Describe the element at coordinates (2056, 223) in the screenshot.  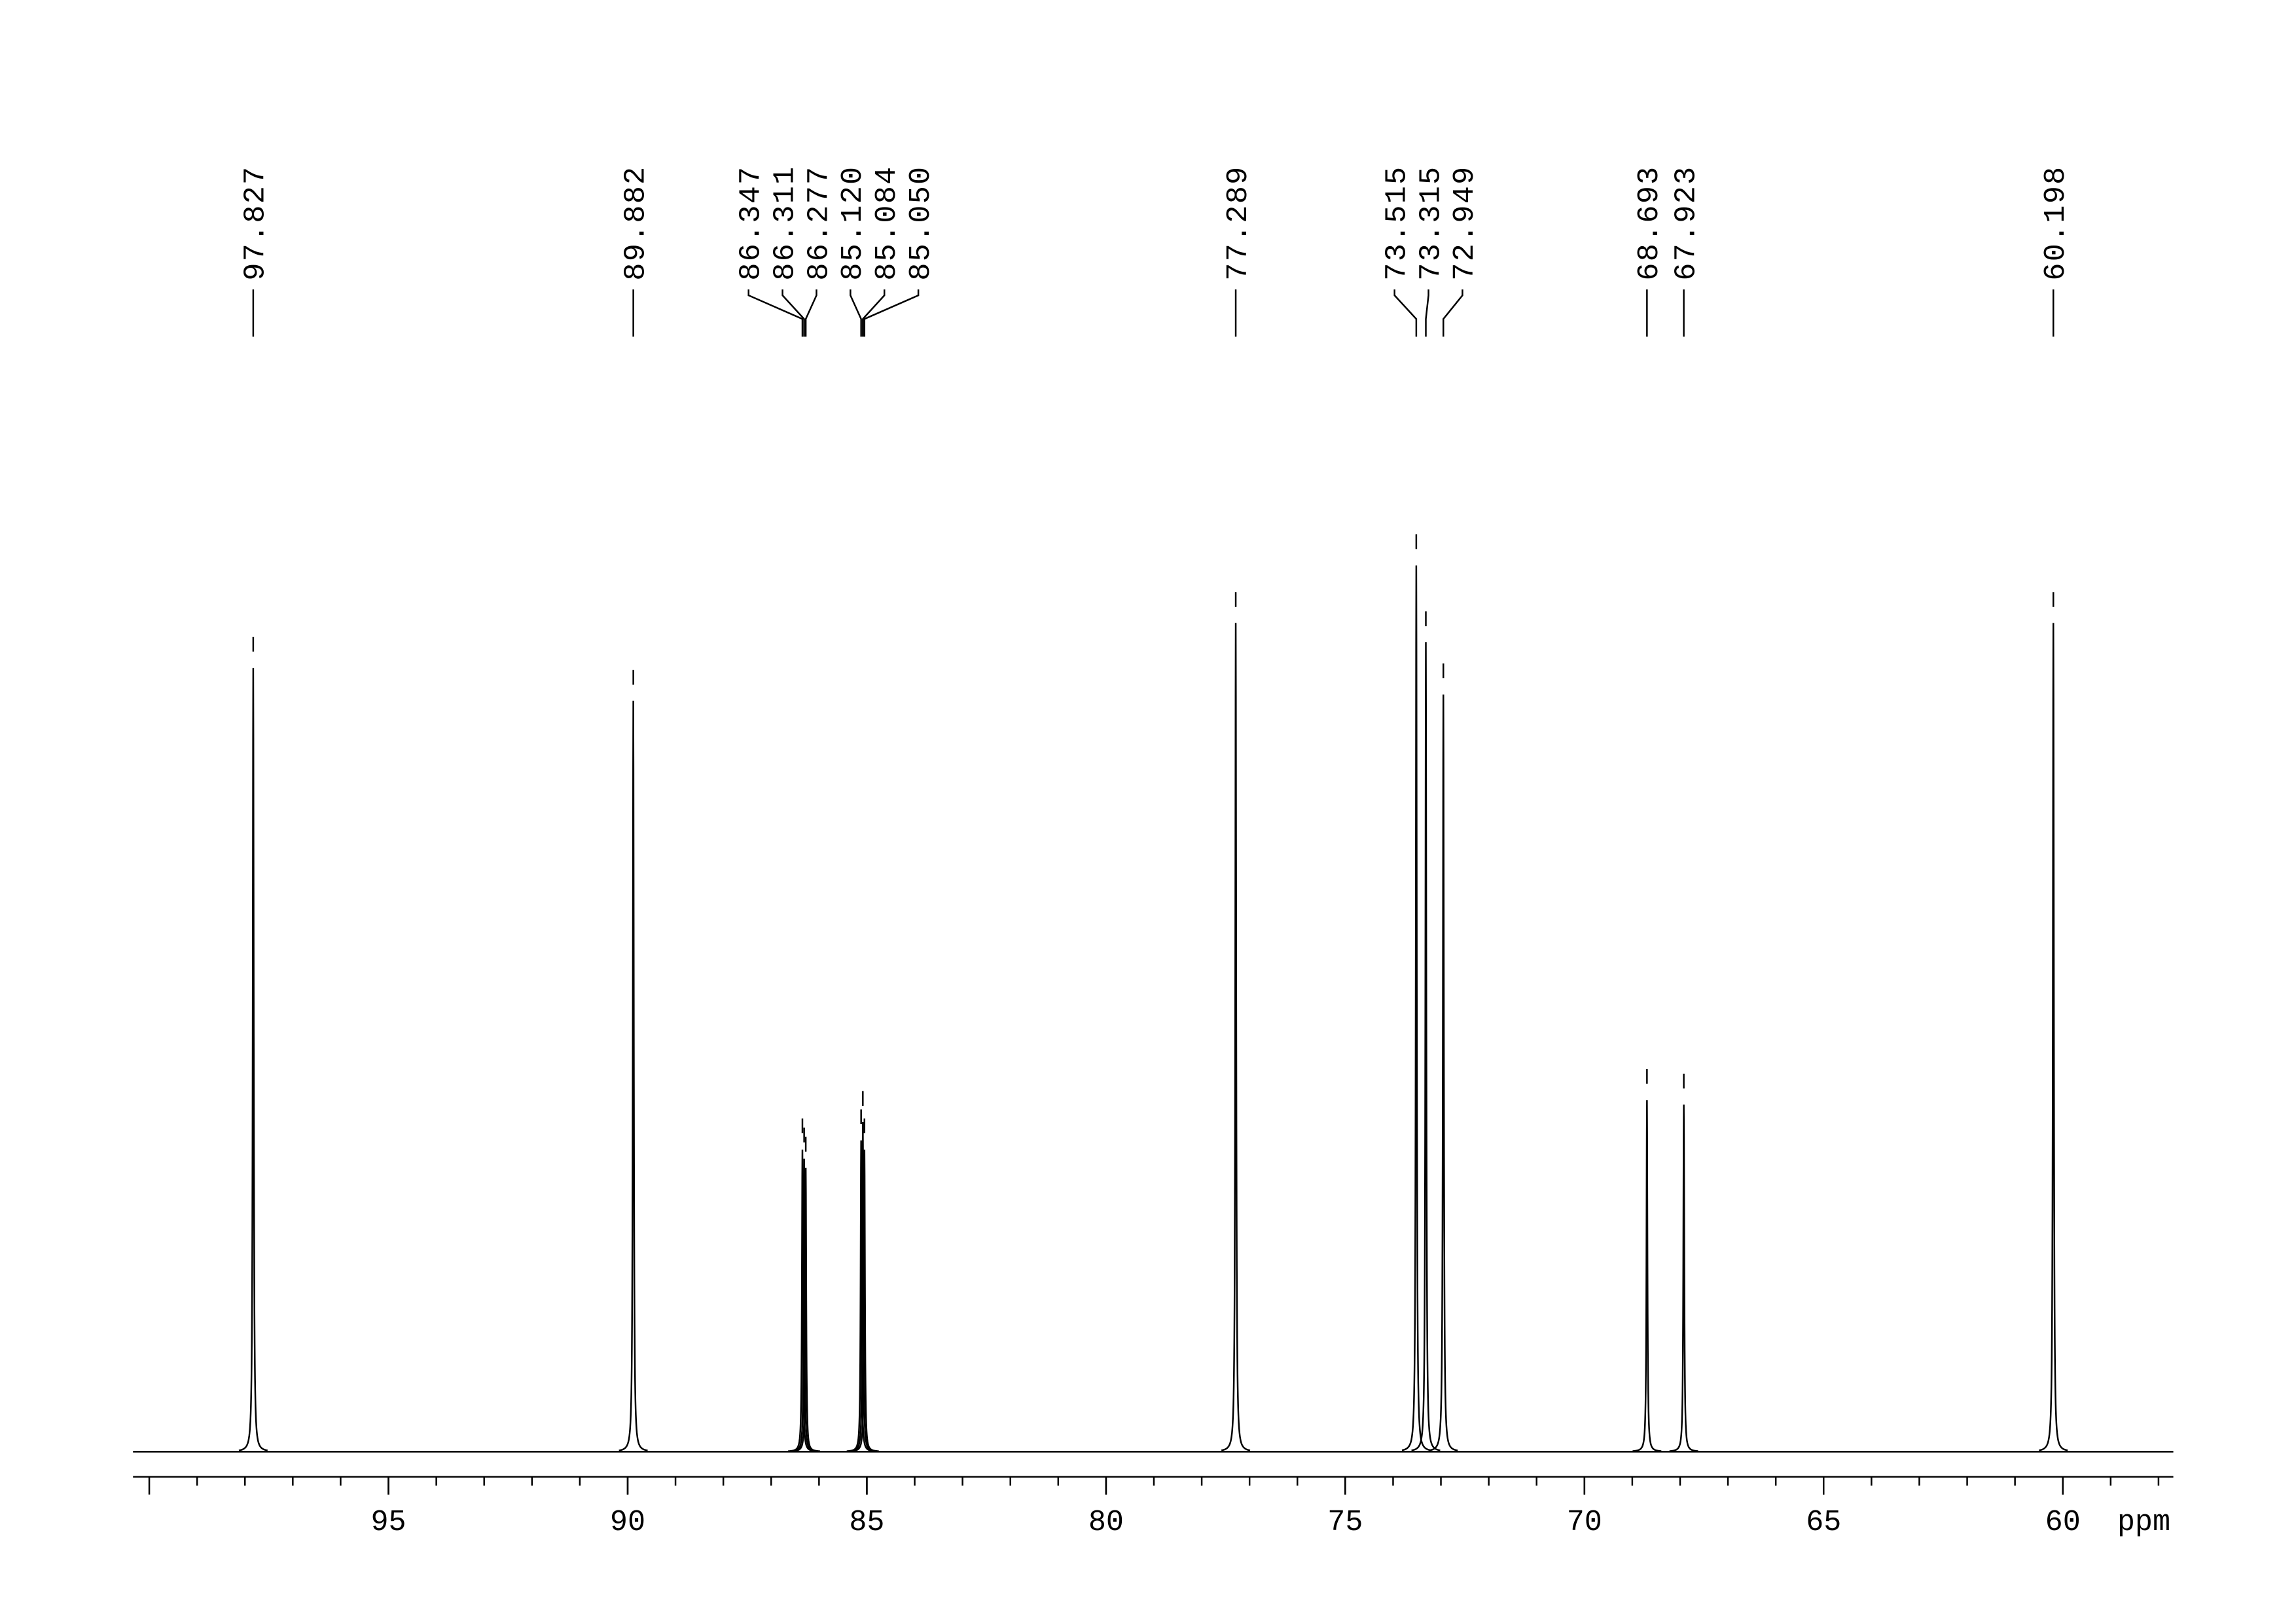
I see `peak-label: 60.198` at that location.